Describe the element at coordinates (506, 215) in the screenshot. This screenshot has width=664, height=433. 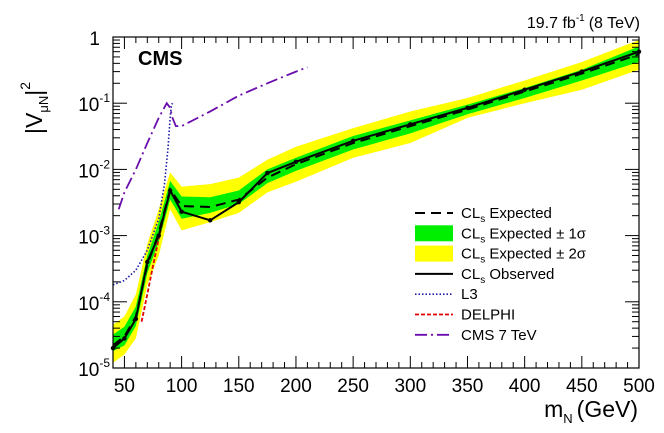
I see `legend-label: CLs Expected` at that location.